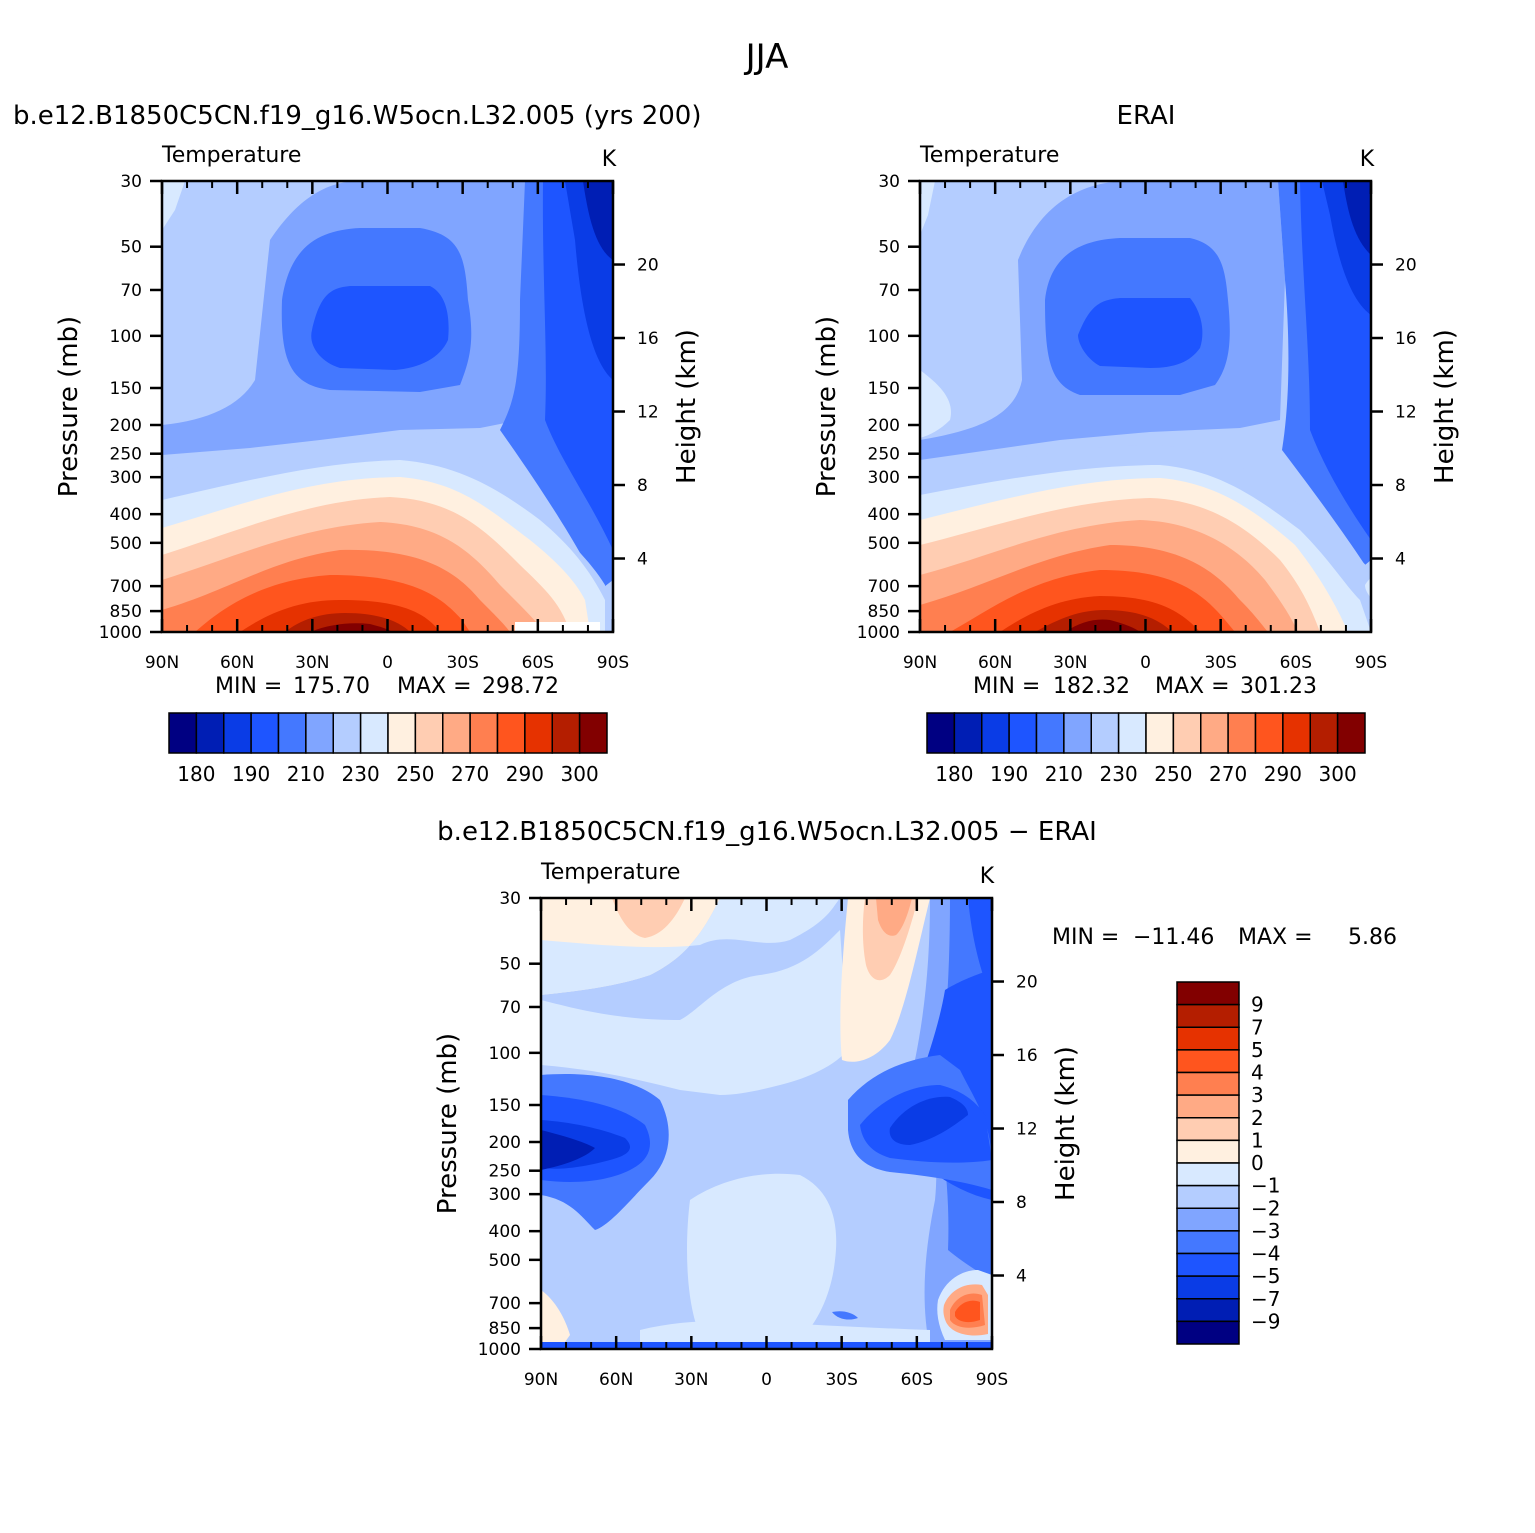 Image resolution: width=1535 pixels, height=1533 pixels. I want to click on panel-diff-var: Temperature, so click(610, 872).